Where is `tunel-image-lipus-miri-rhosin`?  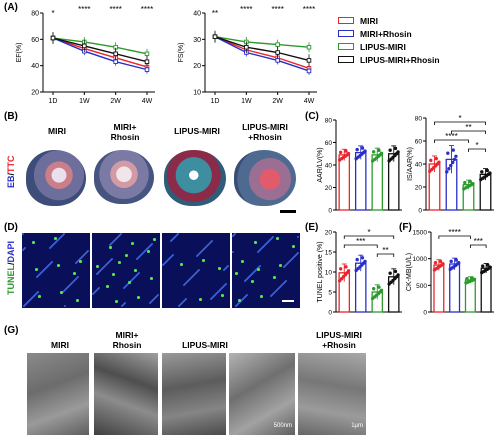 tunel-image-lipus-miri-rhosin is located at coordinates (266, 270).